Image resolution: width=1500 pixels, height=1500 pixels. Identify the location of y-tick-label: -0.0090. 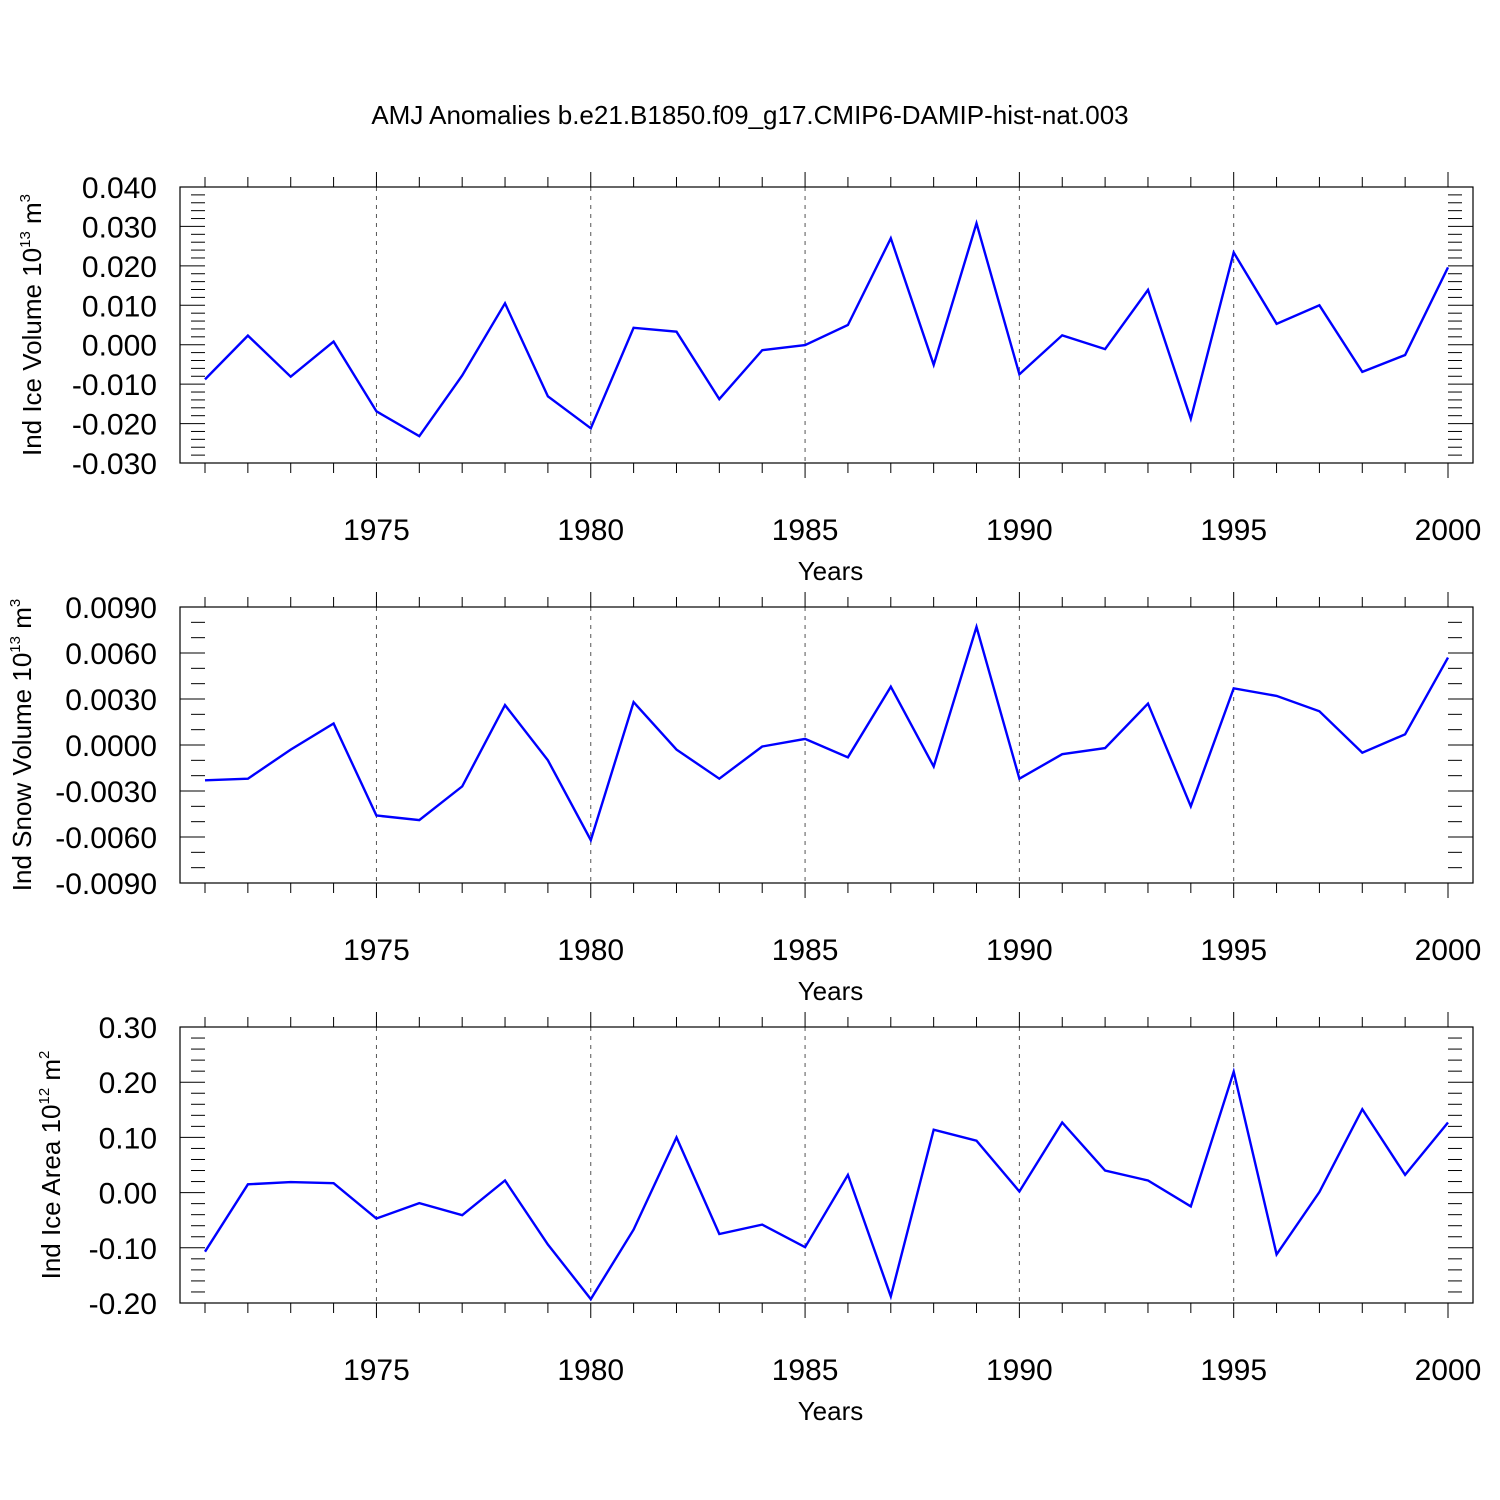
(106, 884).